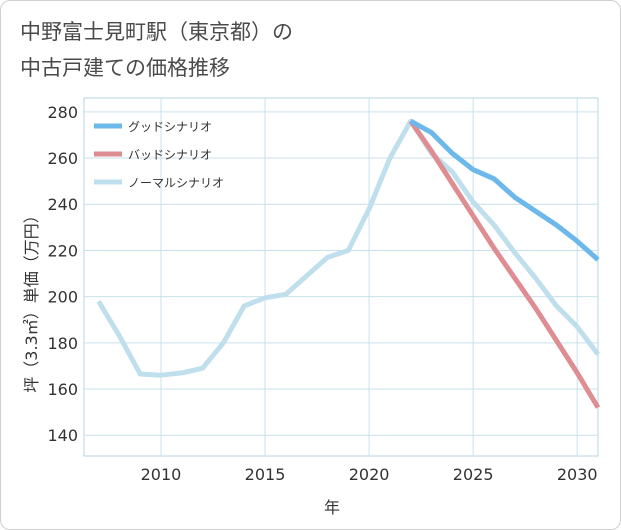 This screenshot has height=530, width=621. Describe the element at coordinates (62, 435) in the screenshot. I see `y-tick-label: 140` at that location.